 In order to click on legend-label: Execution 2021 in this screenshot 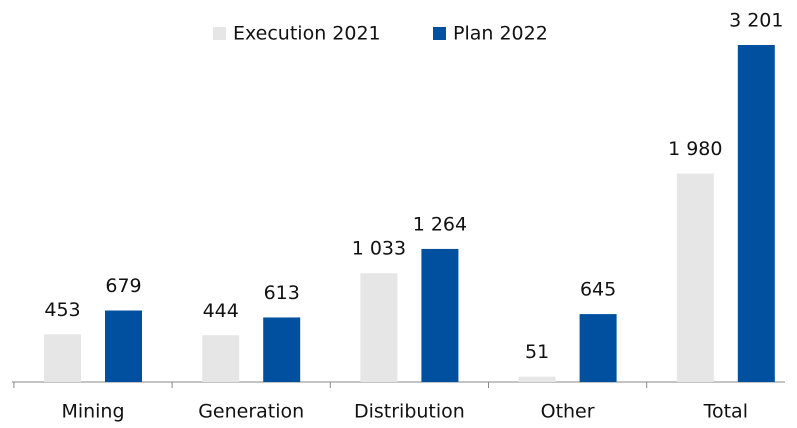, I will do `click(307, 34)`.